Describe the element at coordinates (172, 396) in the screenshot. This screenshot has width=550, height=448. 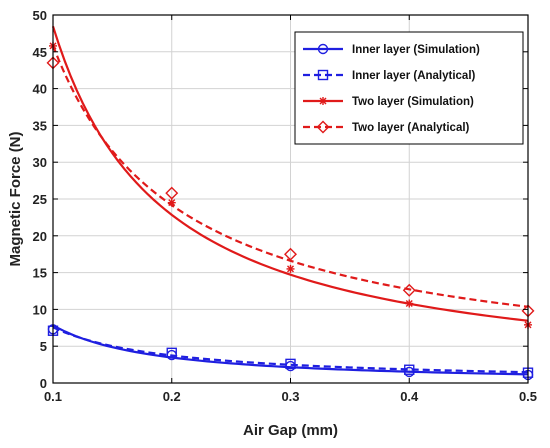
I see `x-tick-label: 0.2` at that location.